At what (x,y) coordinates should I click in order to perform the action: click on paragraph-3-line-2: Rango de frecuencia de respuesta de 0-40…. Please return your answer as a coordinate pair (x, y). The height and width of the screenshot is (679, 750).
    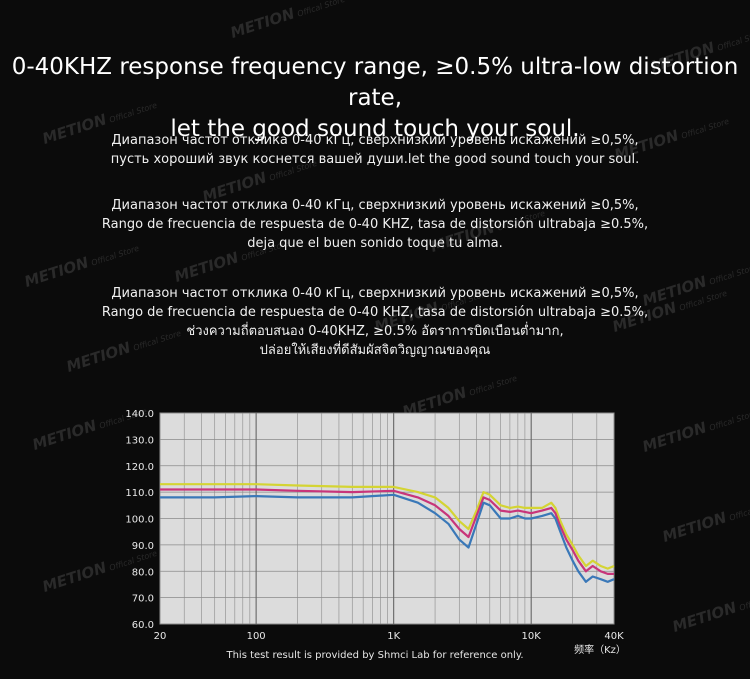
    Looking at the image, I should click on (375, 312).